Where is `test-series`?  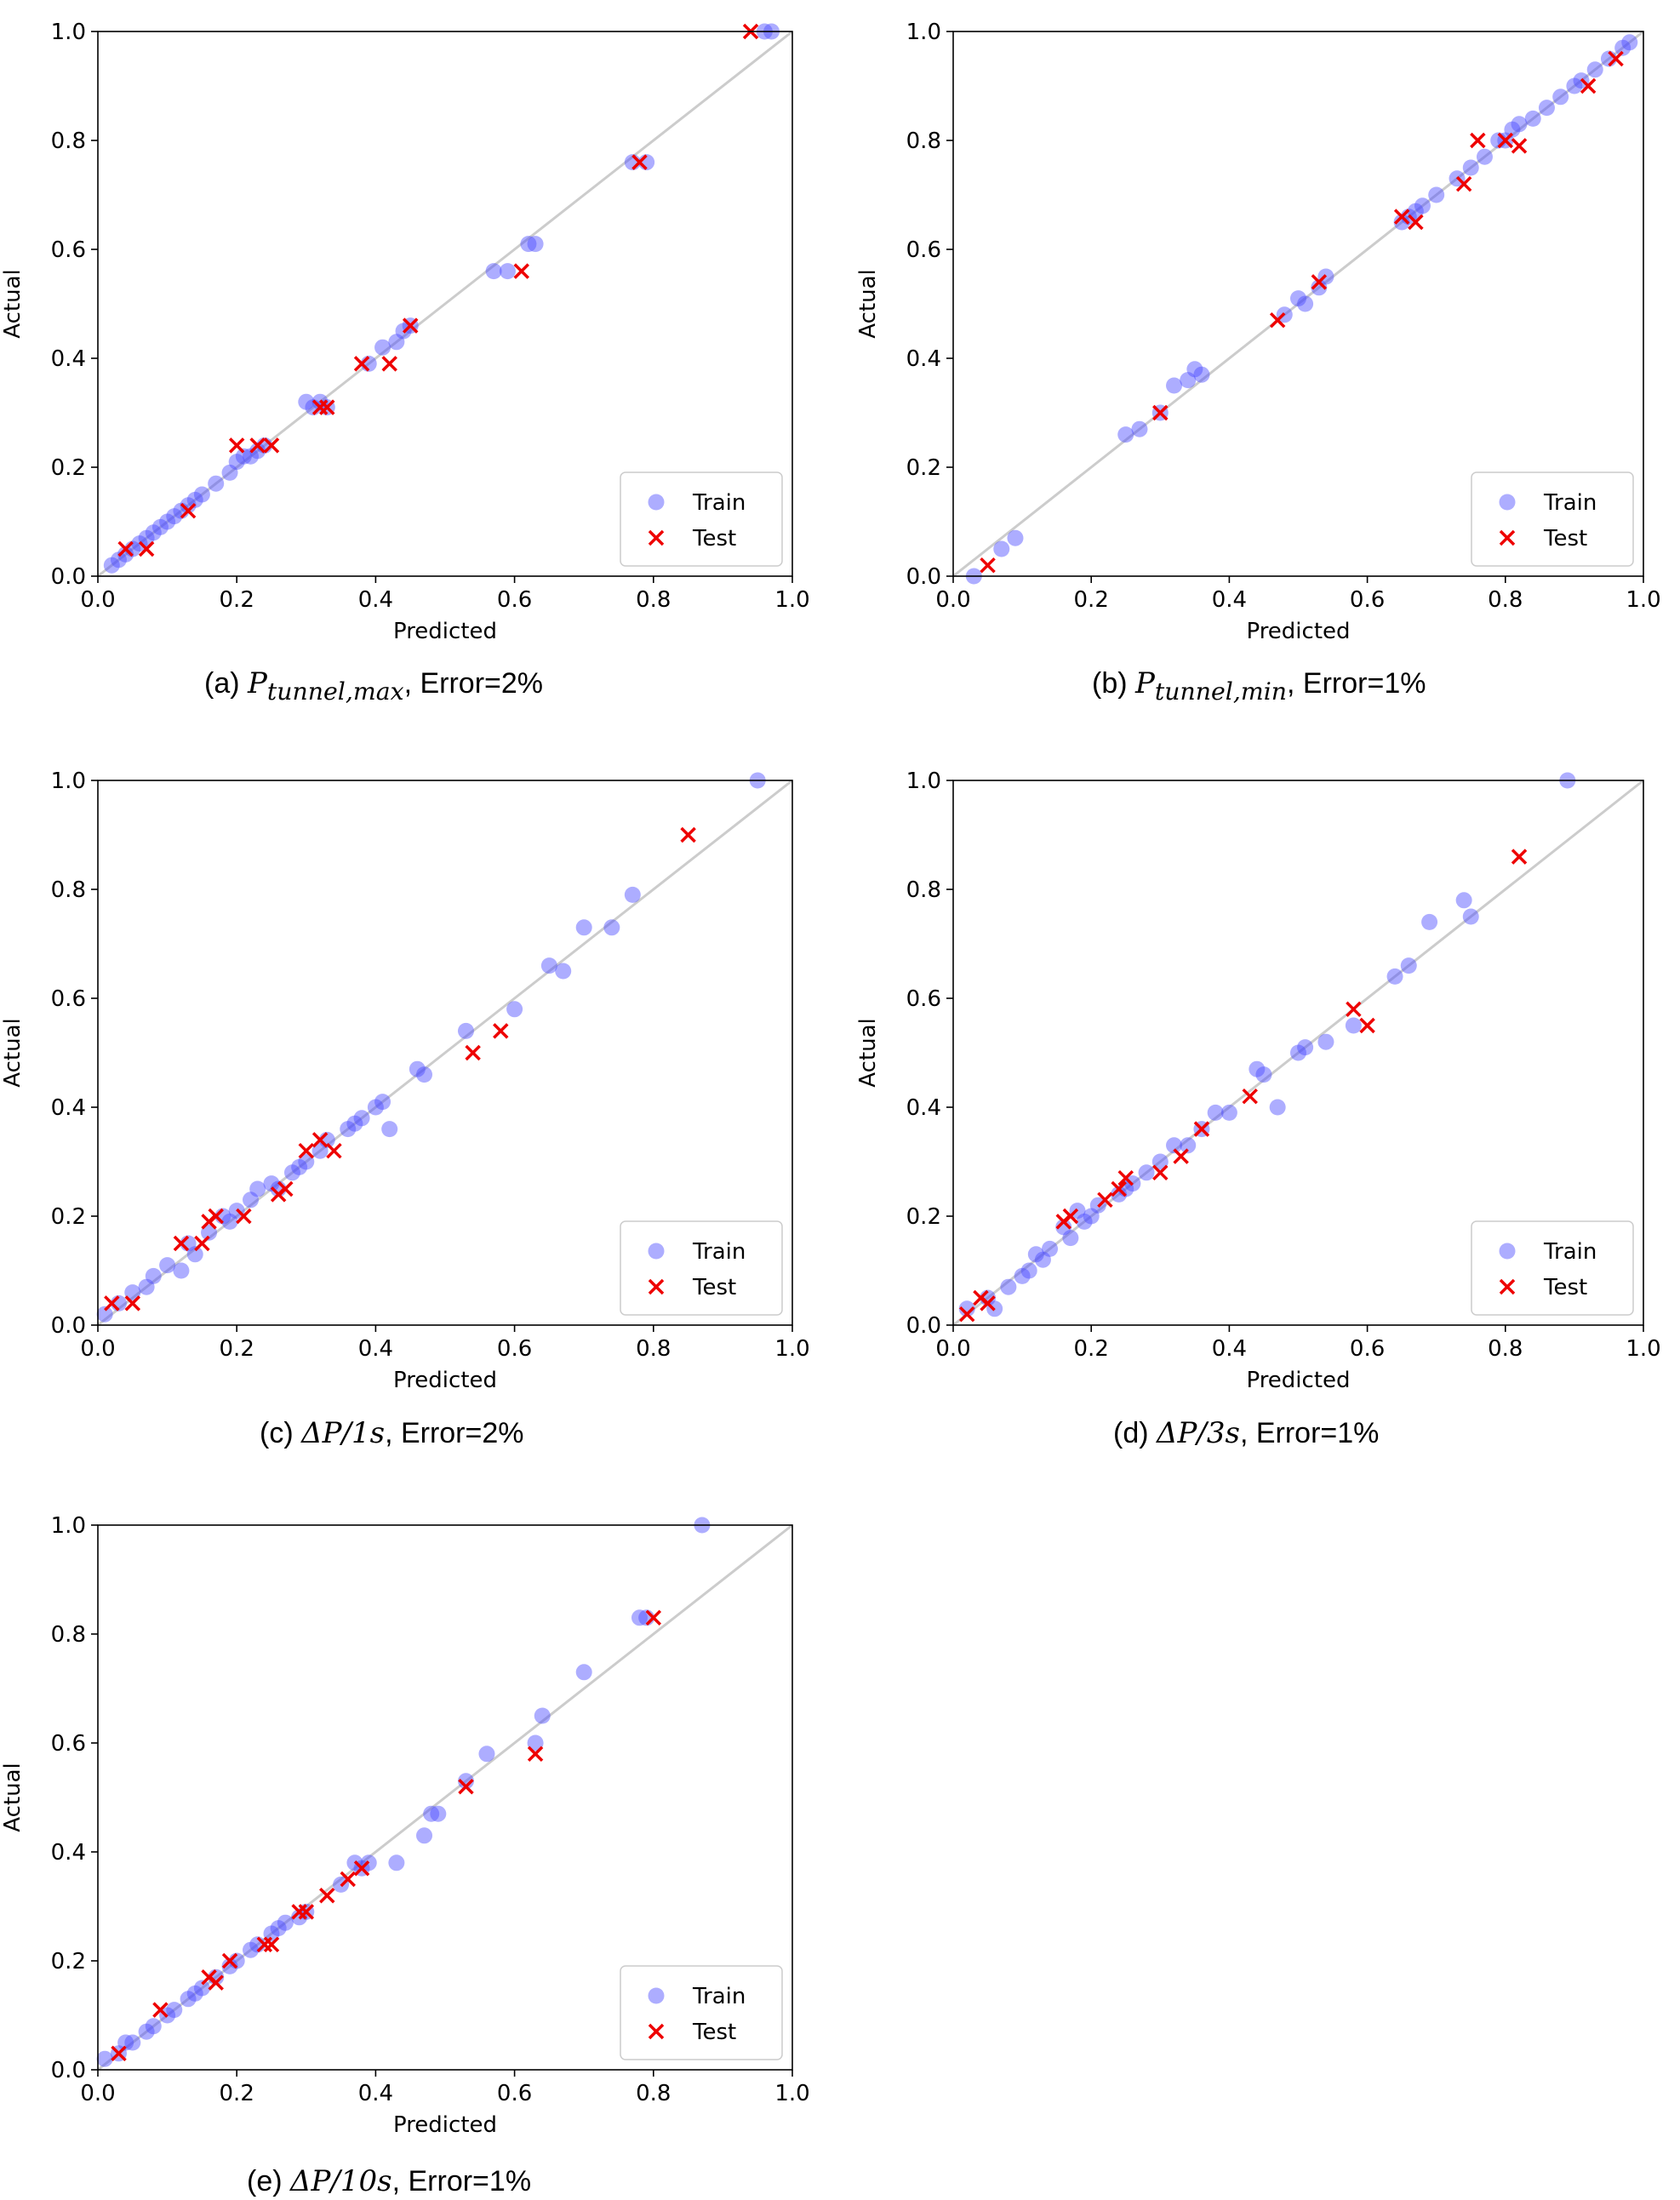 test-series is located at coordinates (400, 1068).